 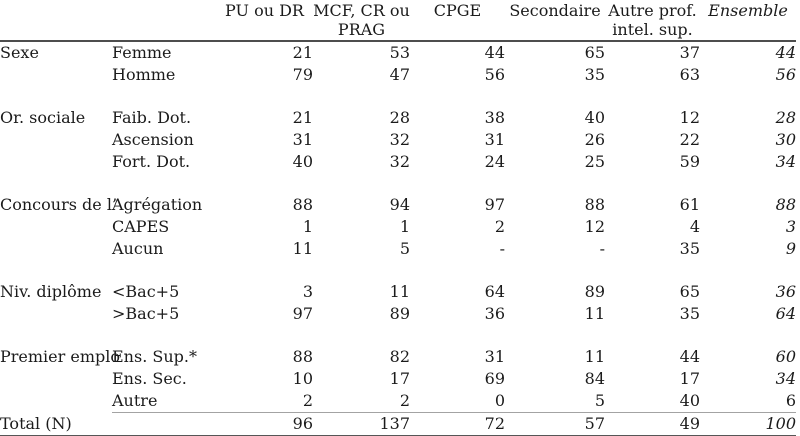 I want to click on group-label: Sexe, so click(x=19, y=52).